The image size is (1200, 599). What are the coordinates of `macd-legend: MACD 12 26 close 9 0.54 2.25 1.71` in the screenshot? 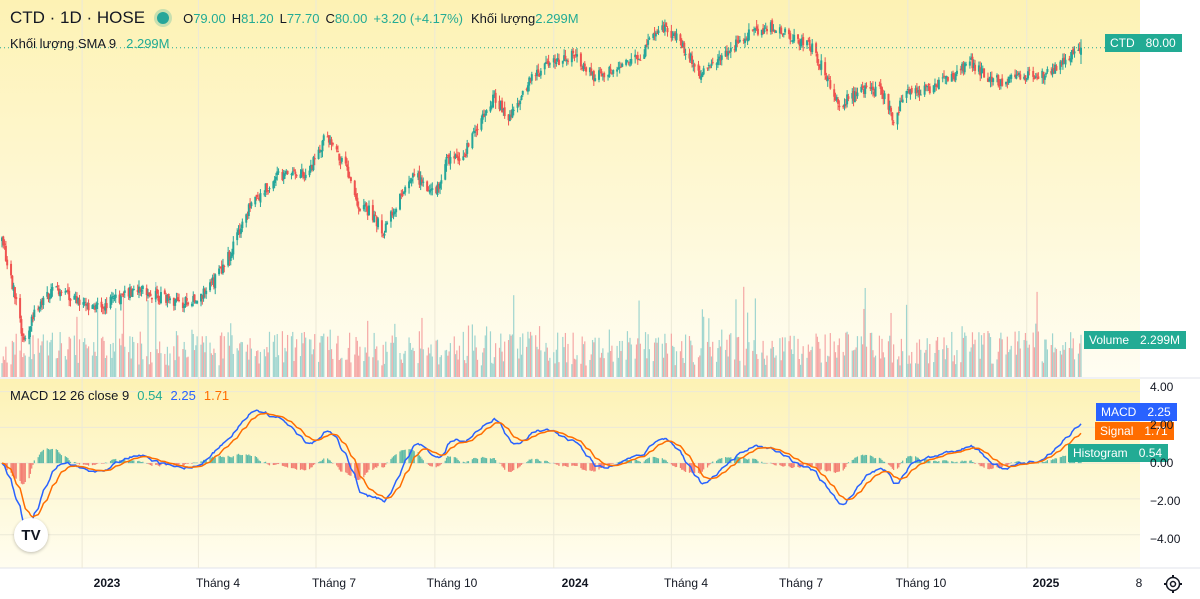 It's located at (119, 395).